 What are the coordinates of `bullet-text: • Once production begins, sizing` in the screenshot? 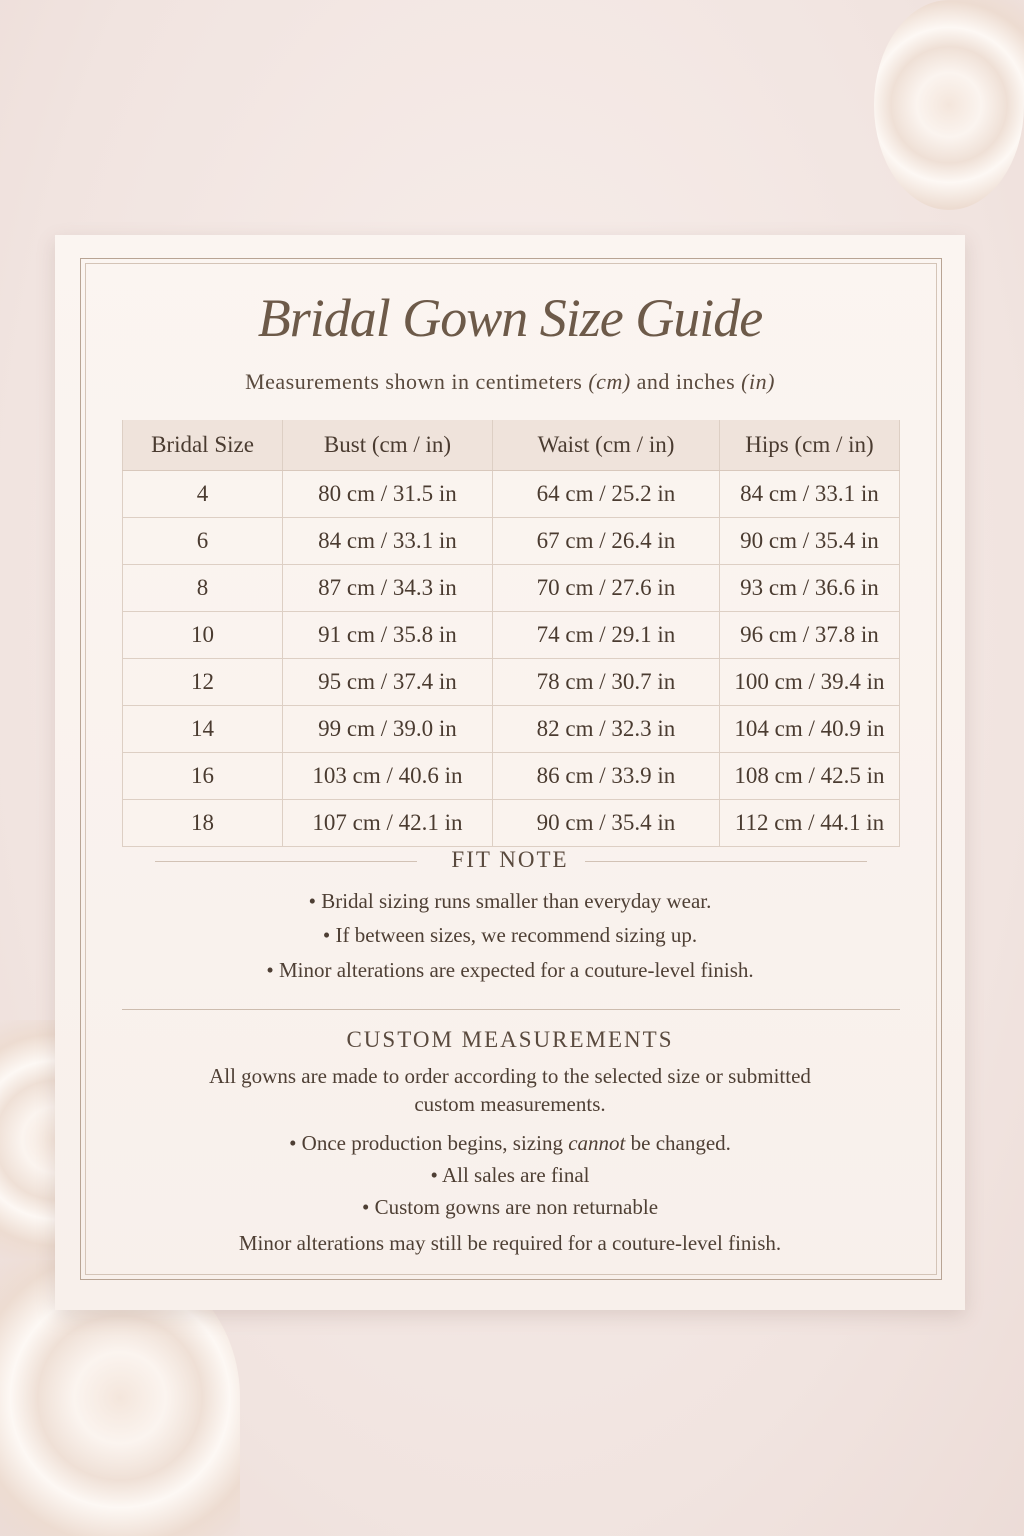 It's located at (429, 1143).